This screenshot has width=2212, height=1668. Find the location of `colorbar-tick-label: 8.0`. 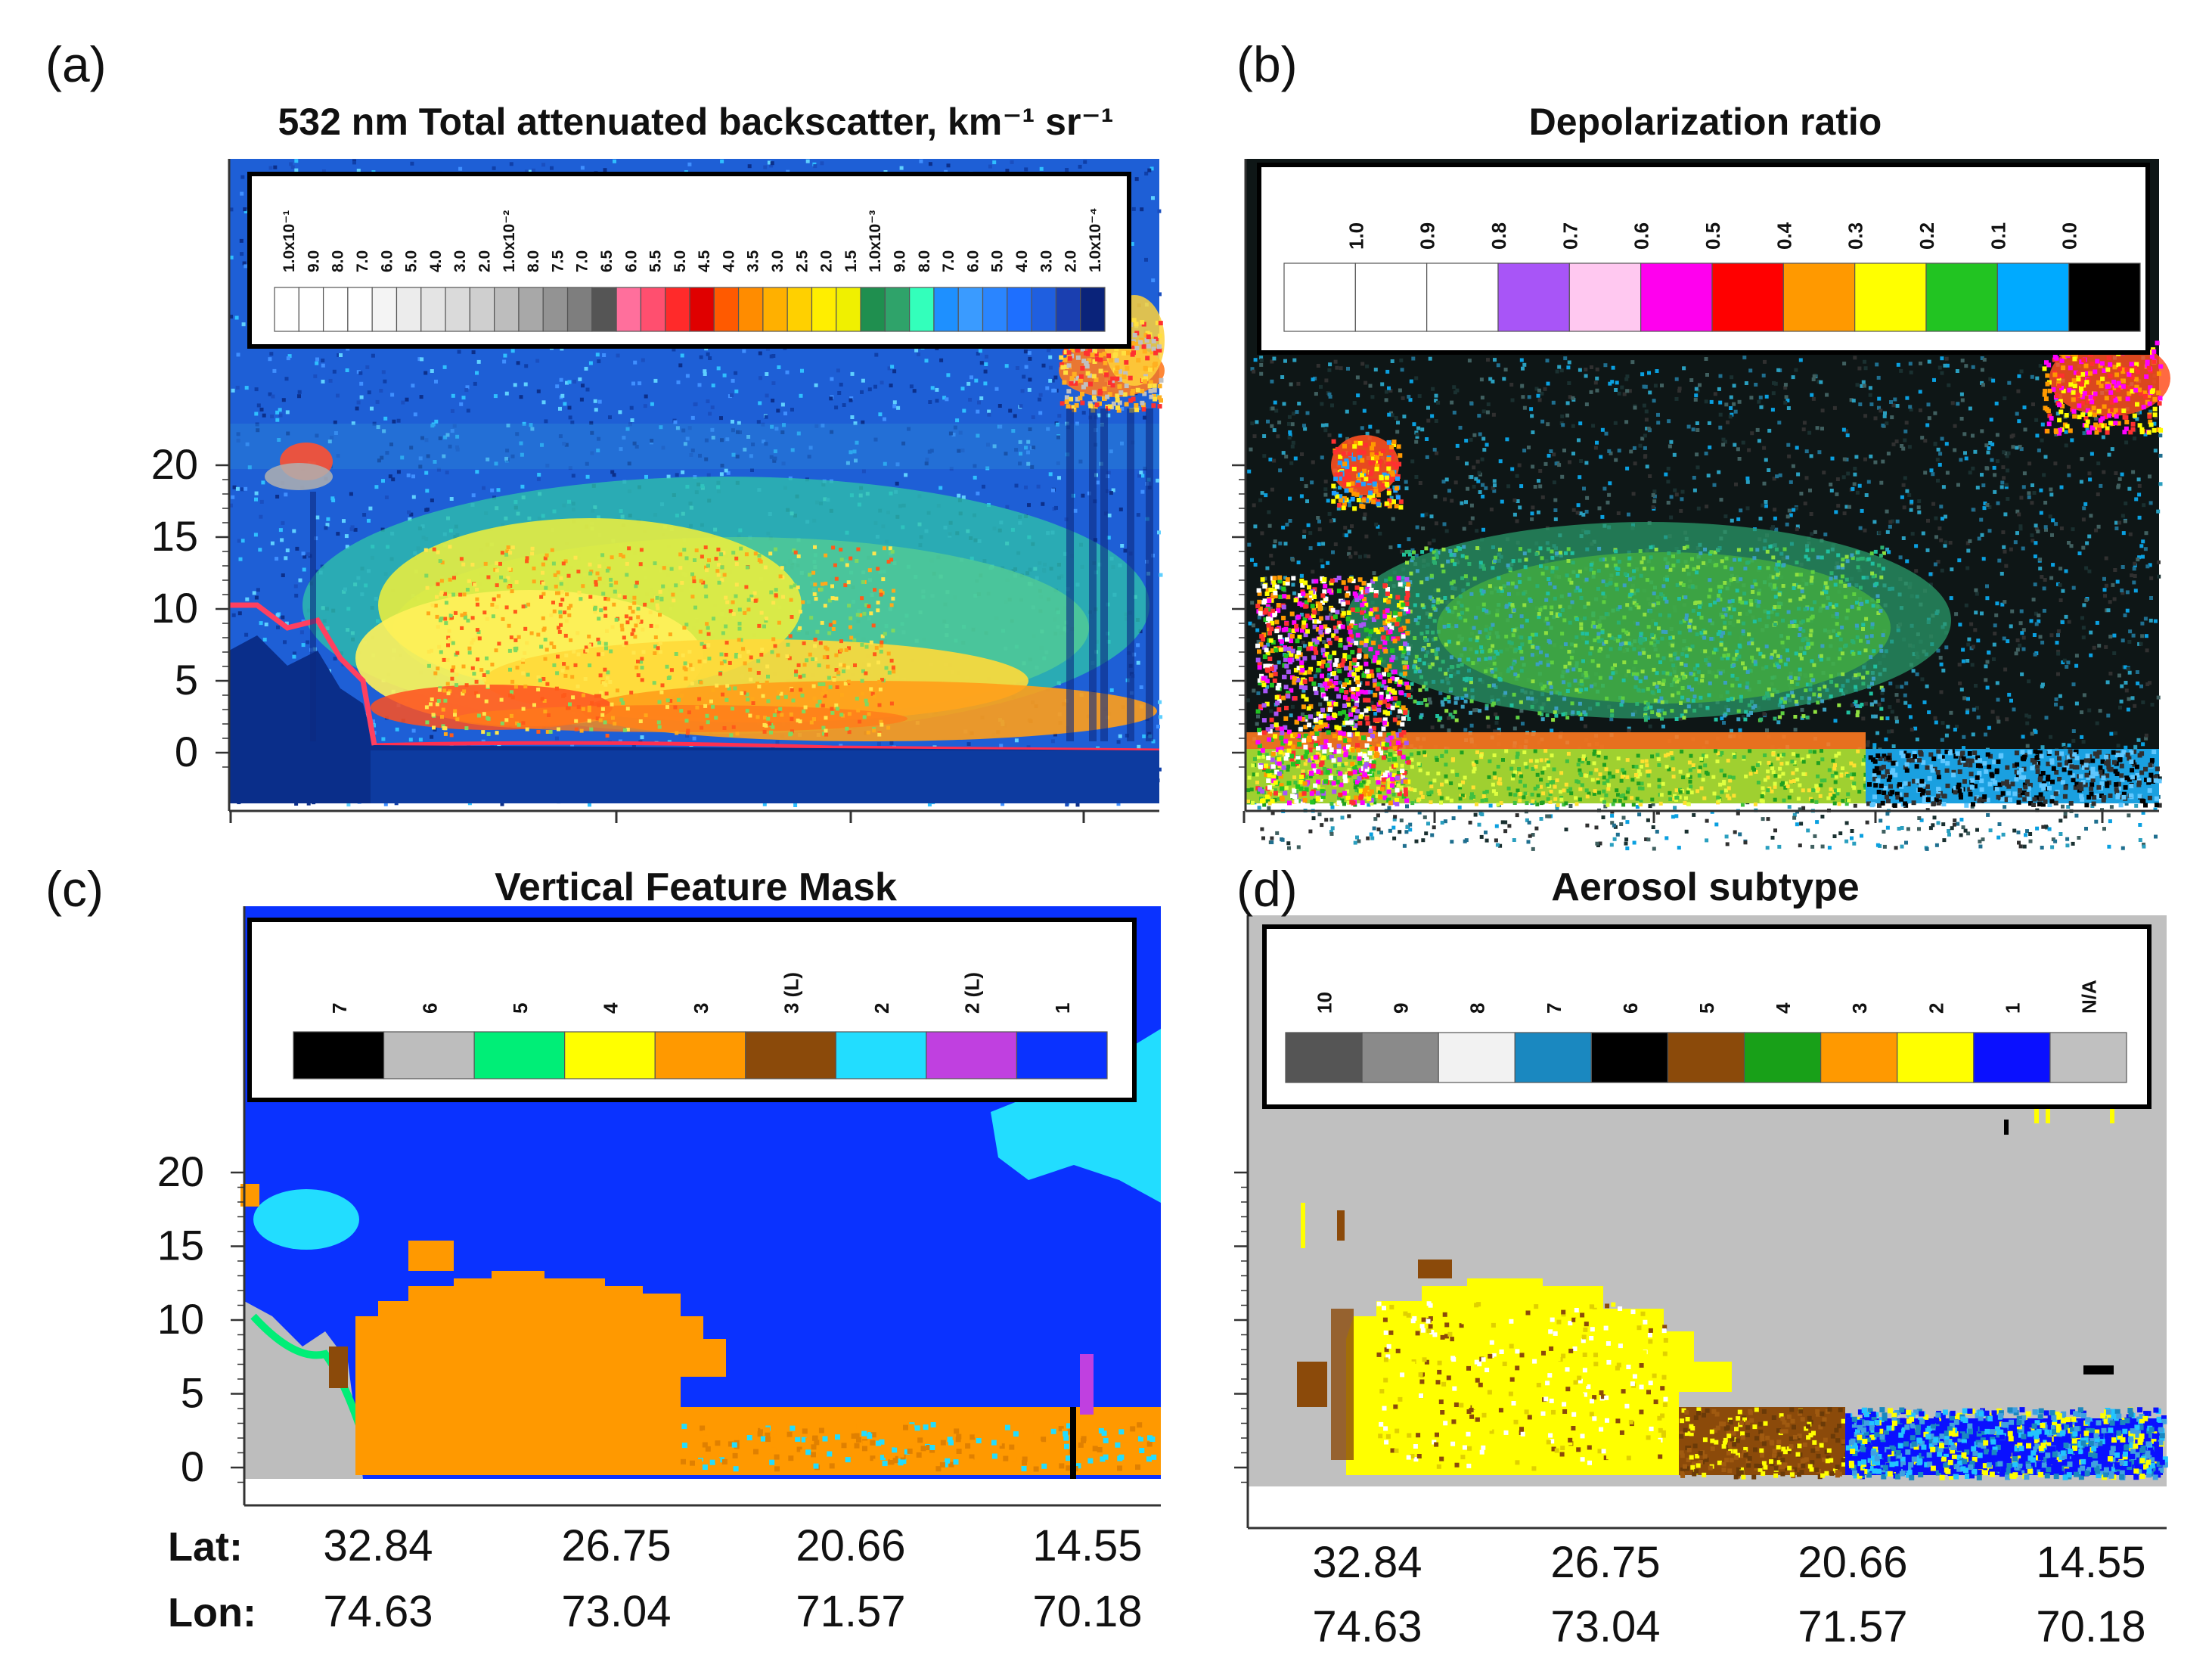

colorbar-tick-label: 8.0 is located at coordinates (339, 261).